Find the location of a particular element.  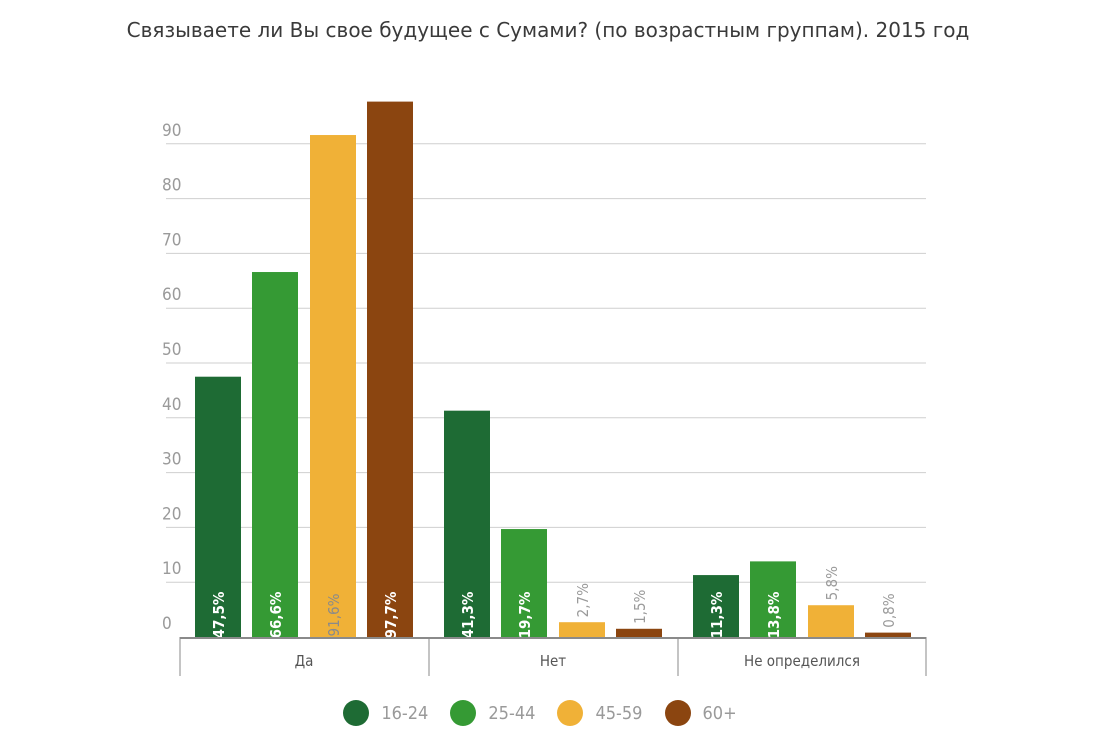

legend-label-60plus: 60+ is located at coordinates (719, 713).